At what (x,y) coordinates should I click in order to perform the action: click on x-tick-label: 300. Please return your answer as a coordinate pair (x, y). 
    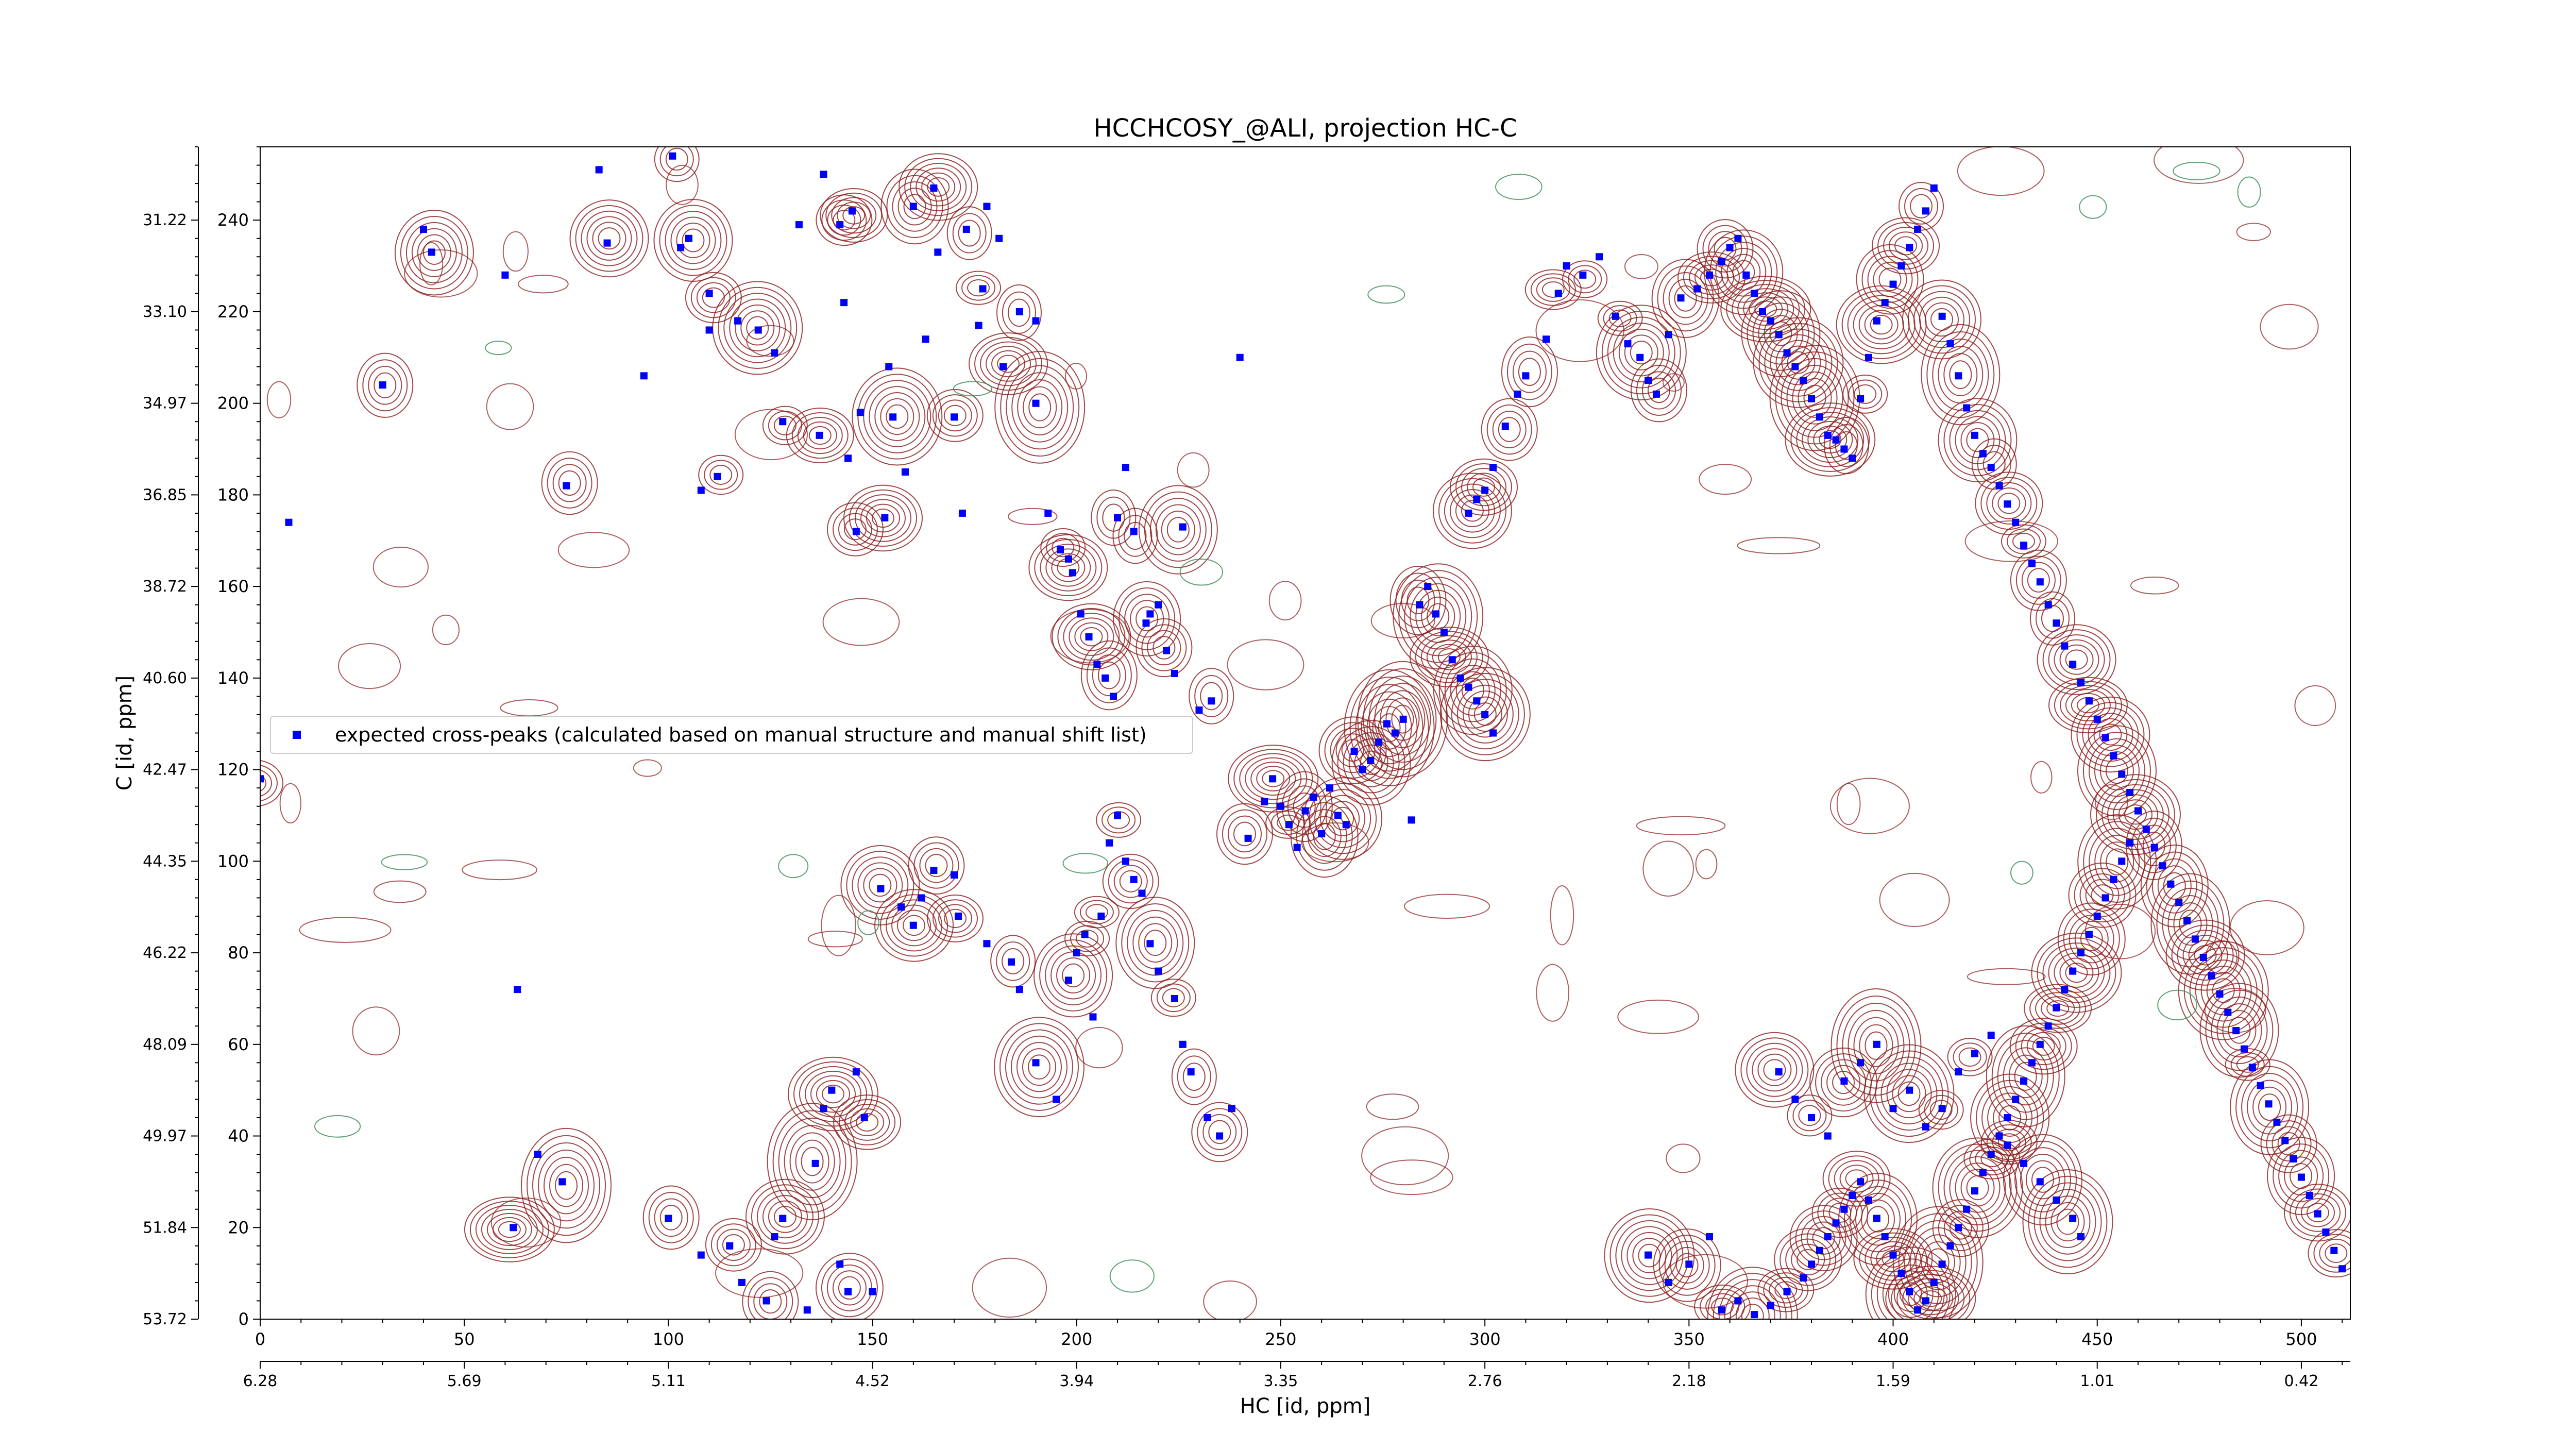
    Looking at the image, I should click on (1485, 1339).